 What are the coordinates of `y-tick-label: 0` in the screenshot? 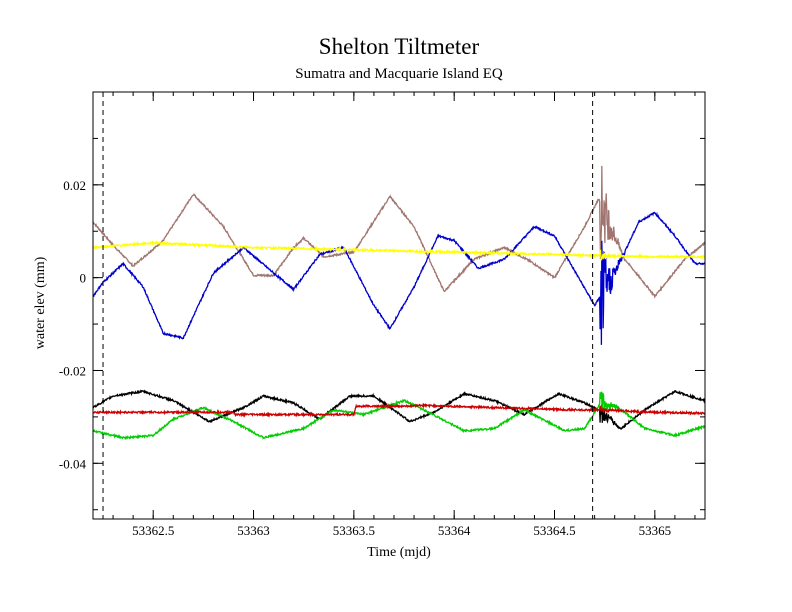 It's located at (83, 278).